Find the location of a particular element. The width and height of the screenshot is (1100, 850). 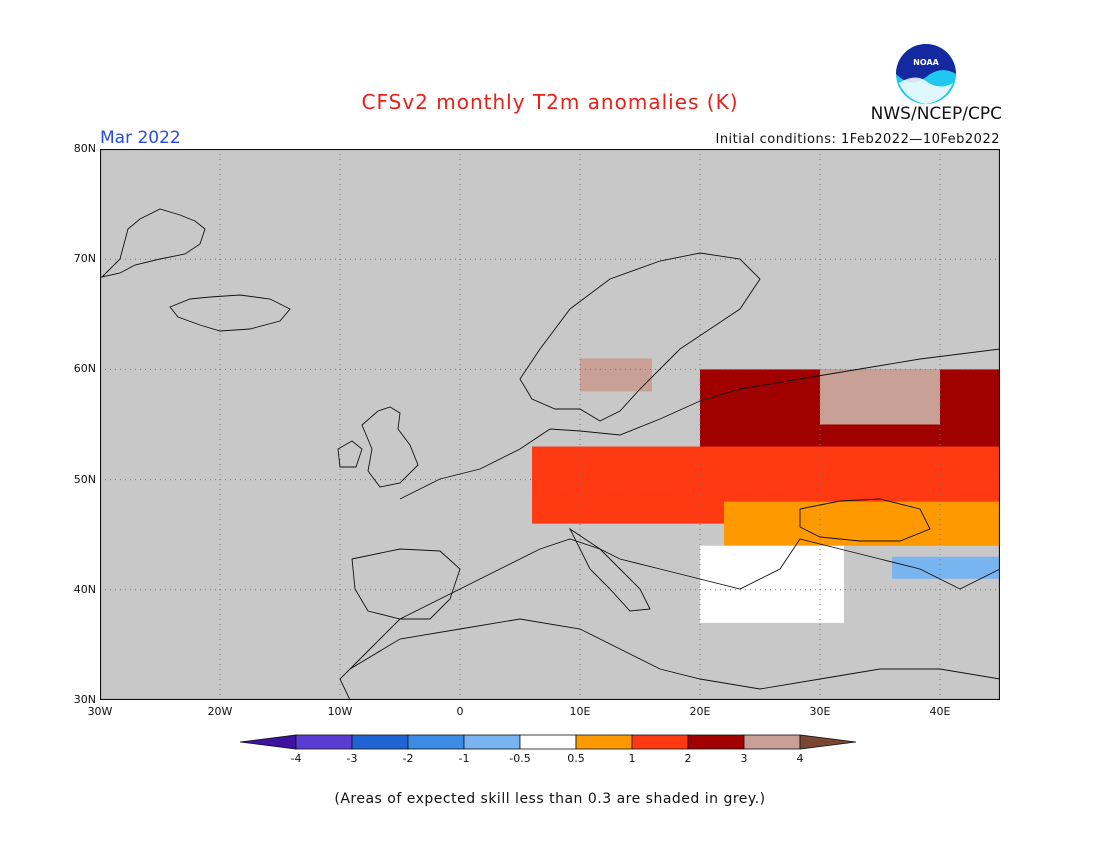

lat-label-1: 70N is located at coordinates (84, 259).